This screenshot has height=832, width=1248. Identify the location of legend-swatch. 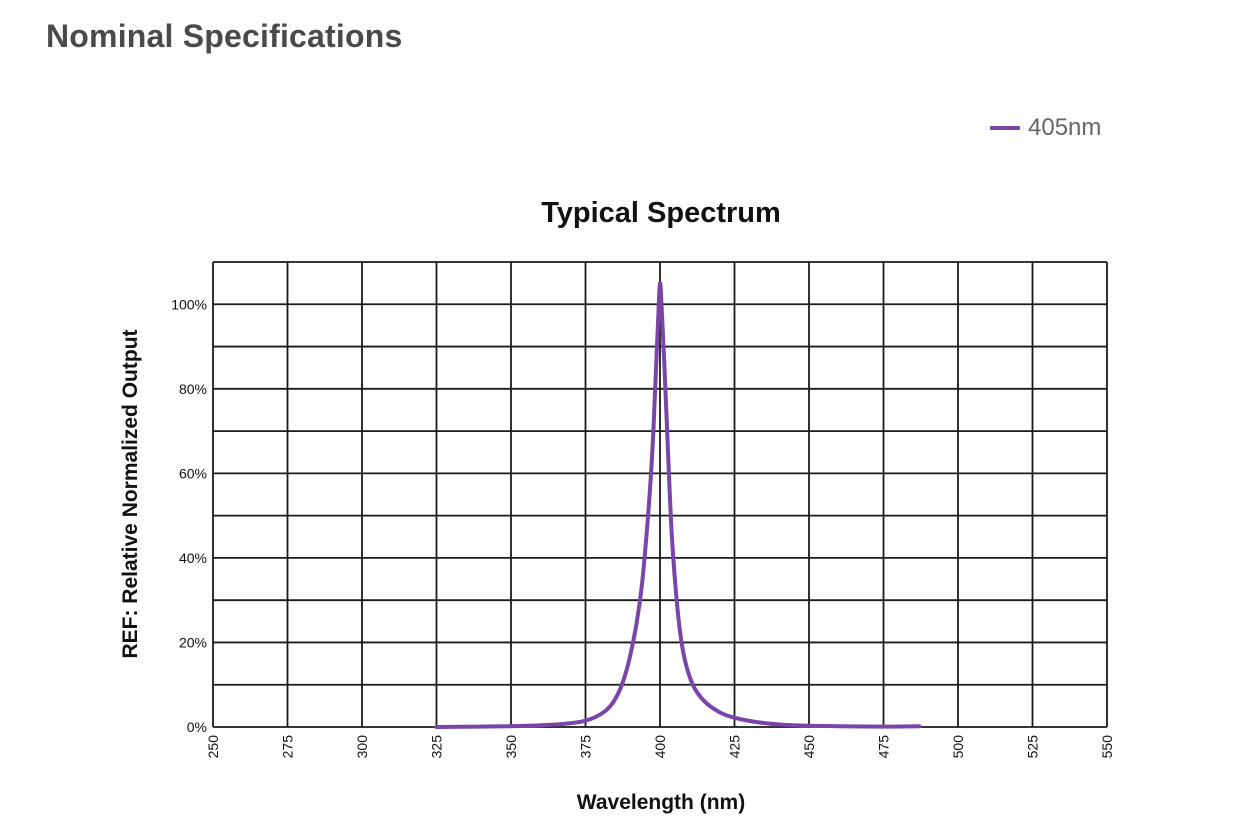
(1005, 128).